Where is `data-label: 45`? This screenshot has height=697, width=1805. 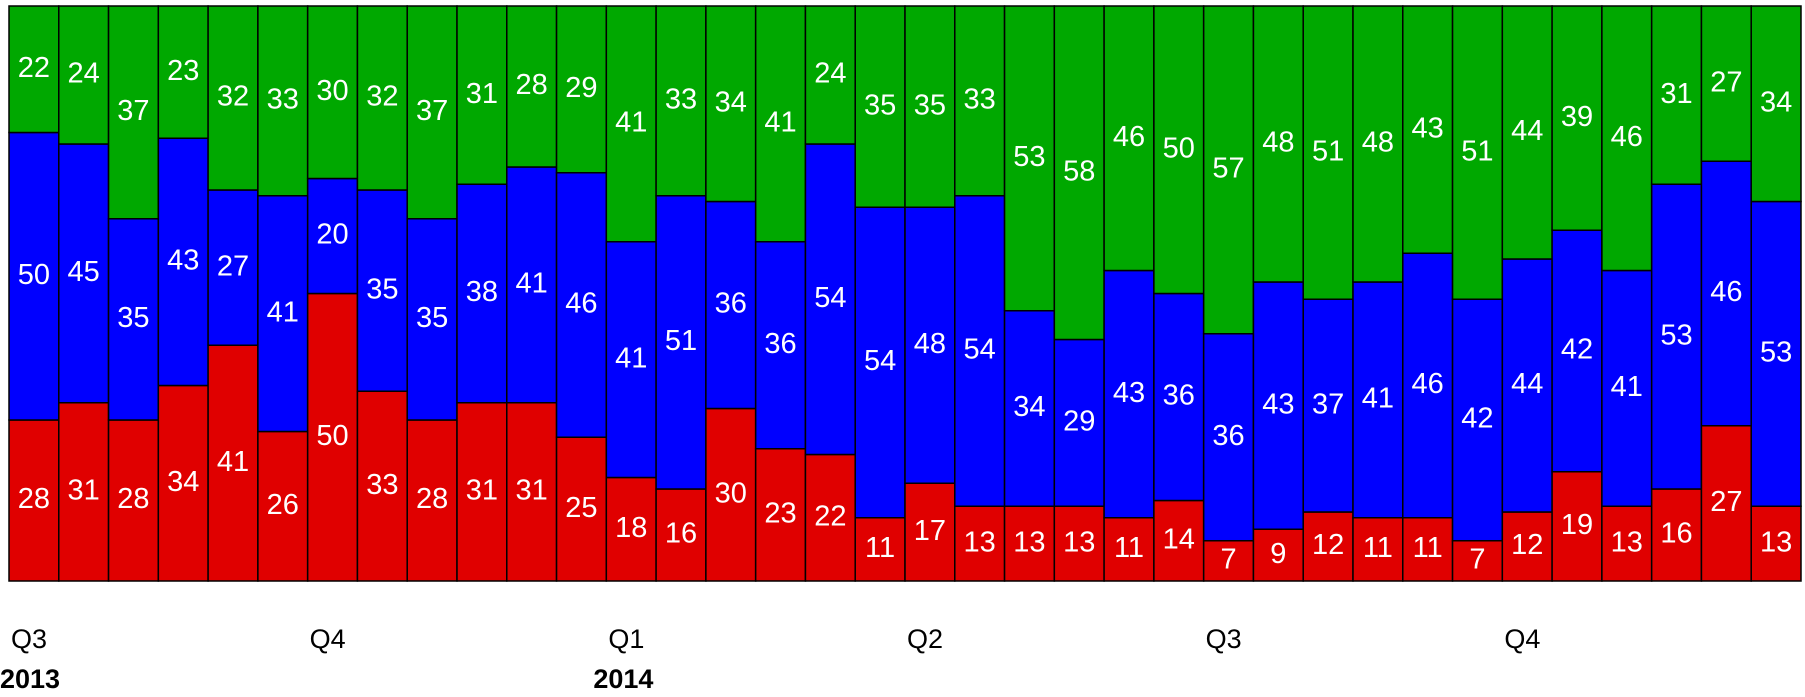
data-label: 45 is located at coordinates (84, 272).